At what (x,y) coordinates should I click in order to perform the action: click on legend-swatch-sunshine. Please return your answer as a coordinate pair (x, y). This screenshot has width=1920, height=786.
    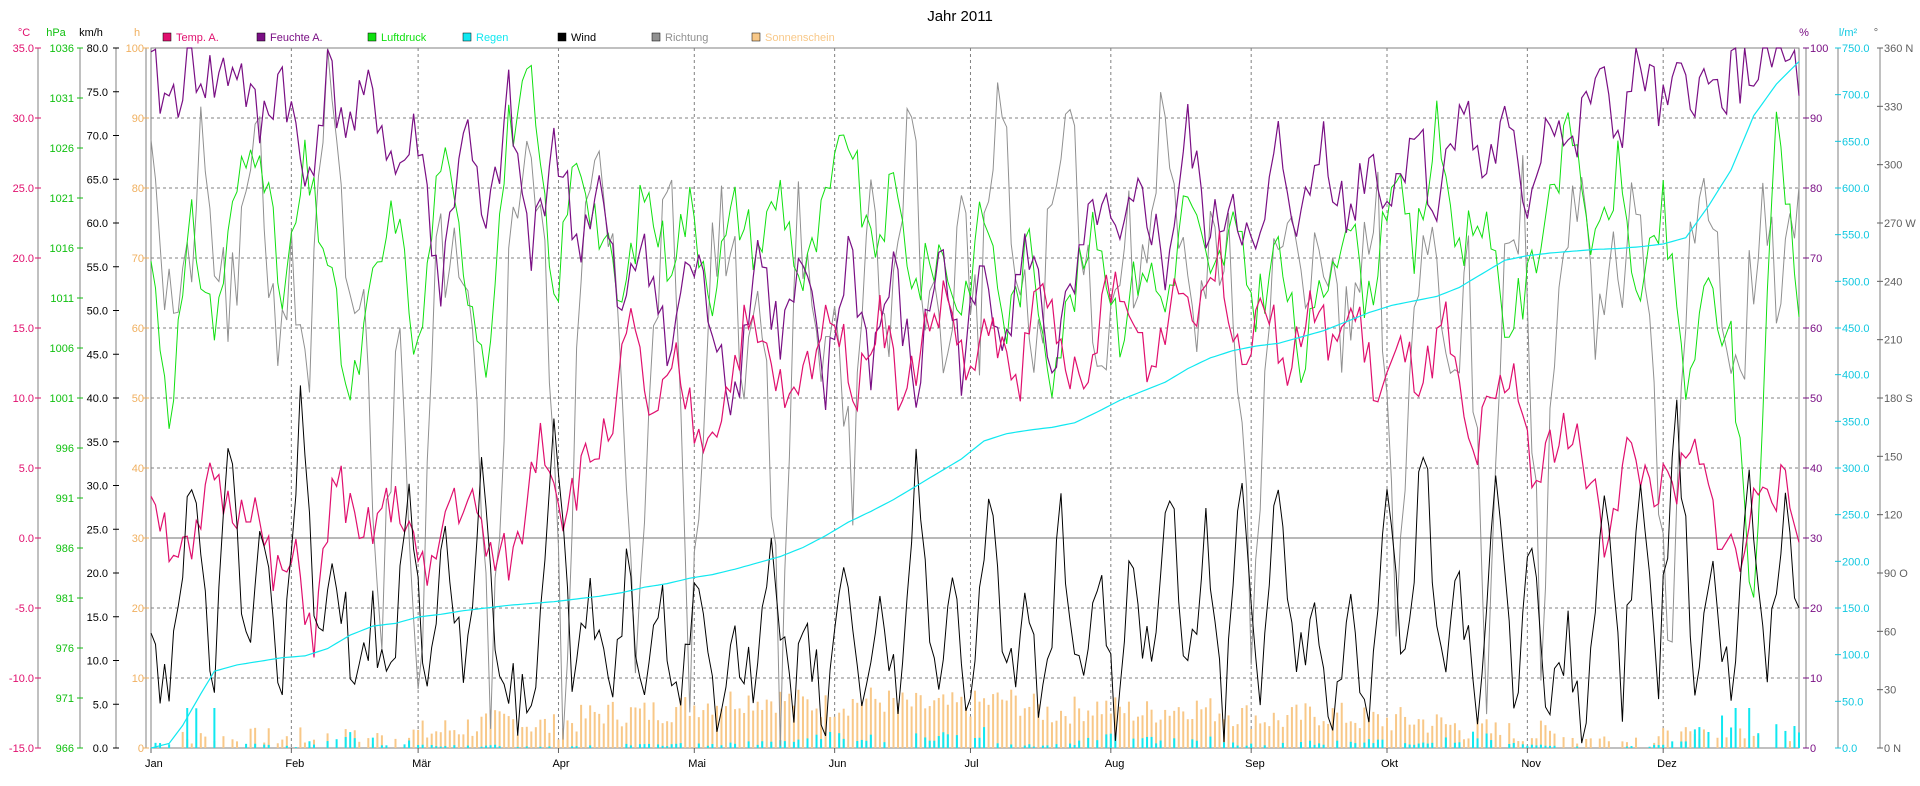
    Looking at the image, I should click on (756, 37).